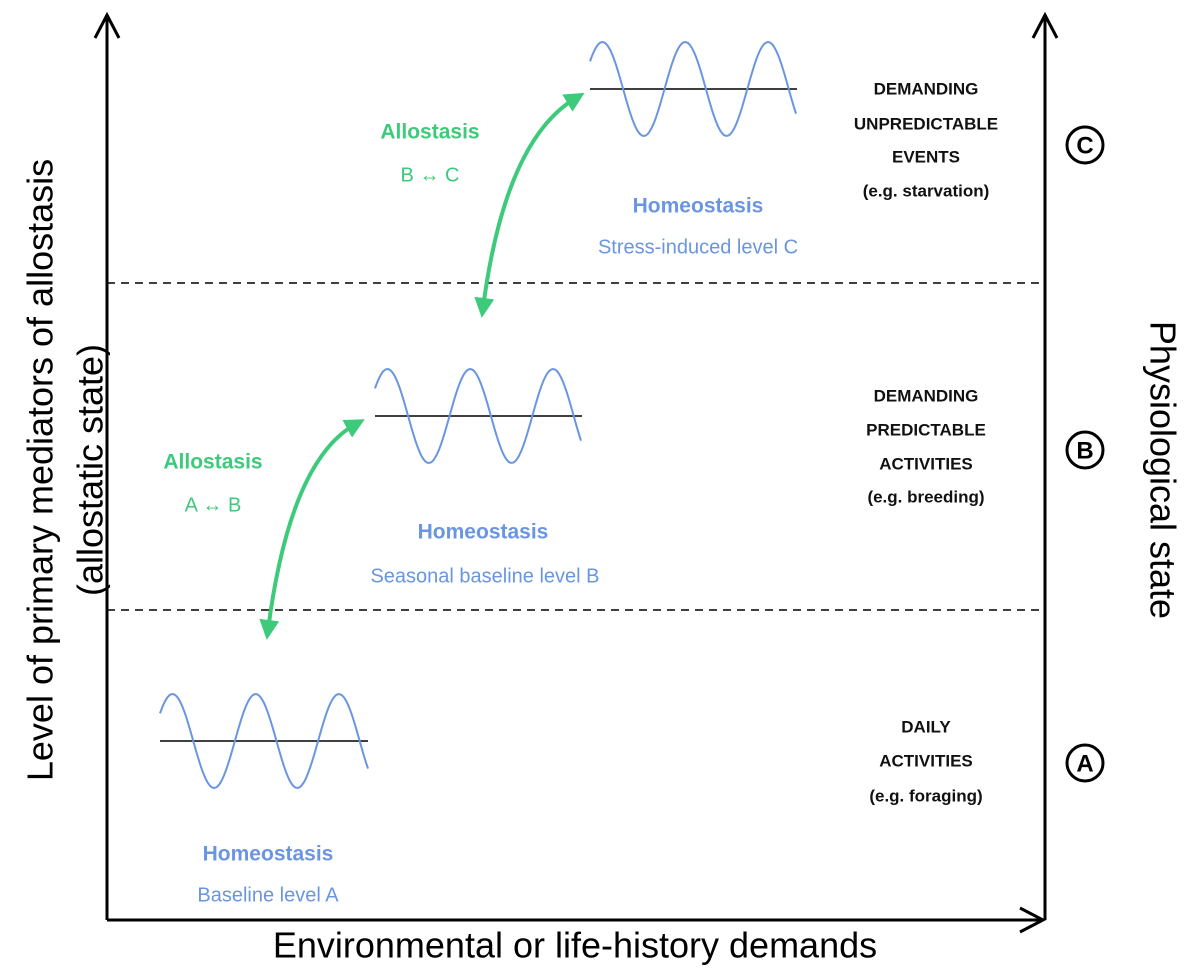 The image size is (1188, 972). I want to click on description: EVENTS, so click(926, 156).